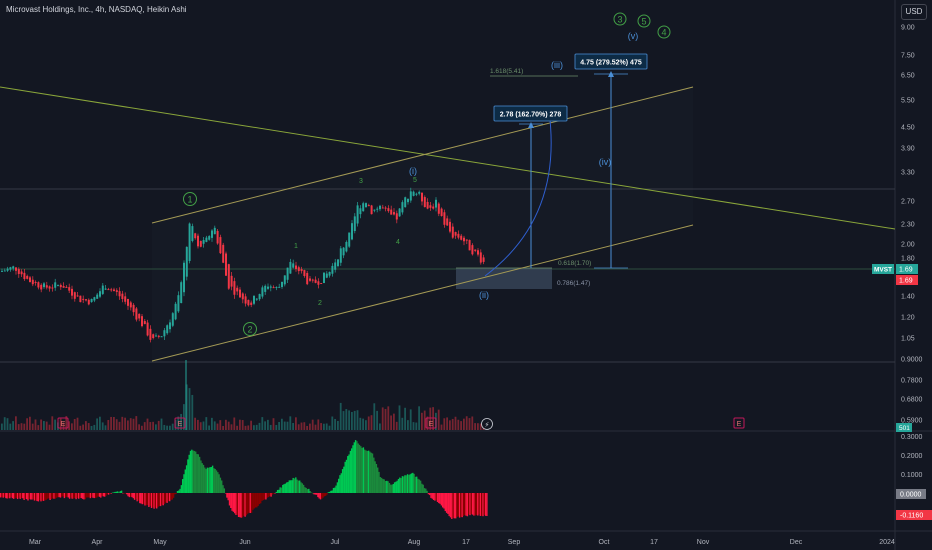  What do you see at coordinates (914, 12) in the screenshot?
I see `currency-button: USD` at bounding box center [914, 12].